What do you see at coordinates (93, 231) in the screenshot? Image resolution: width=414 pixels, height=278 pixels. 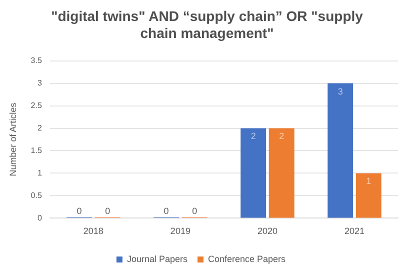 I see `x-tick-label: 2018` at bounding box center [93, 231].